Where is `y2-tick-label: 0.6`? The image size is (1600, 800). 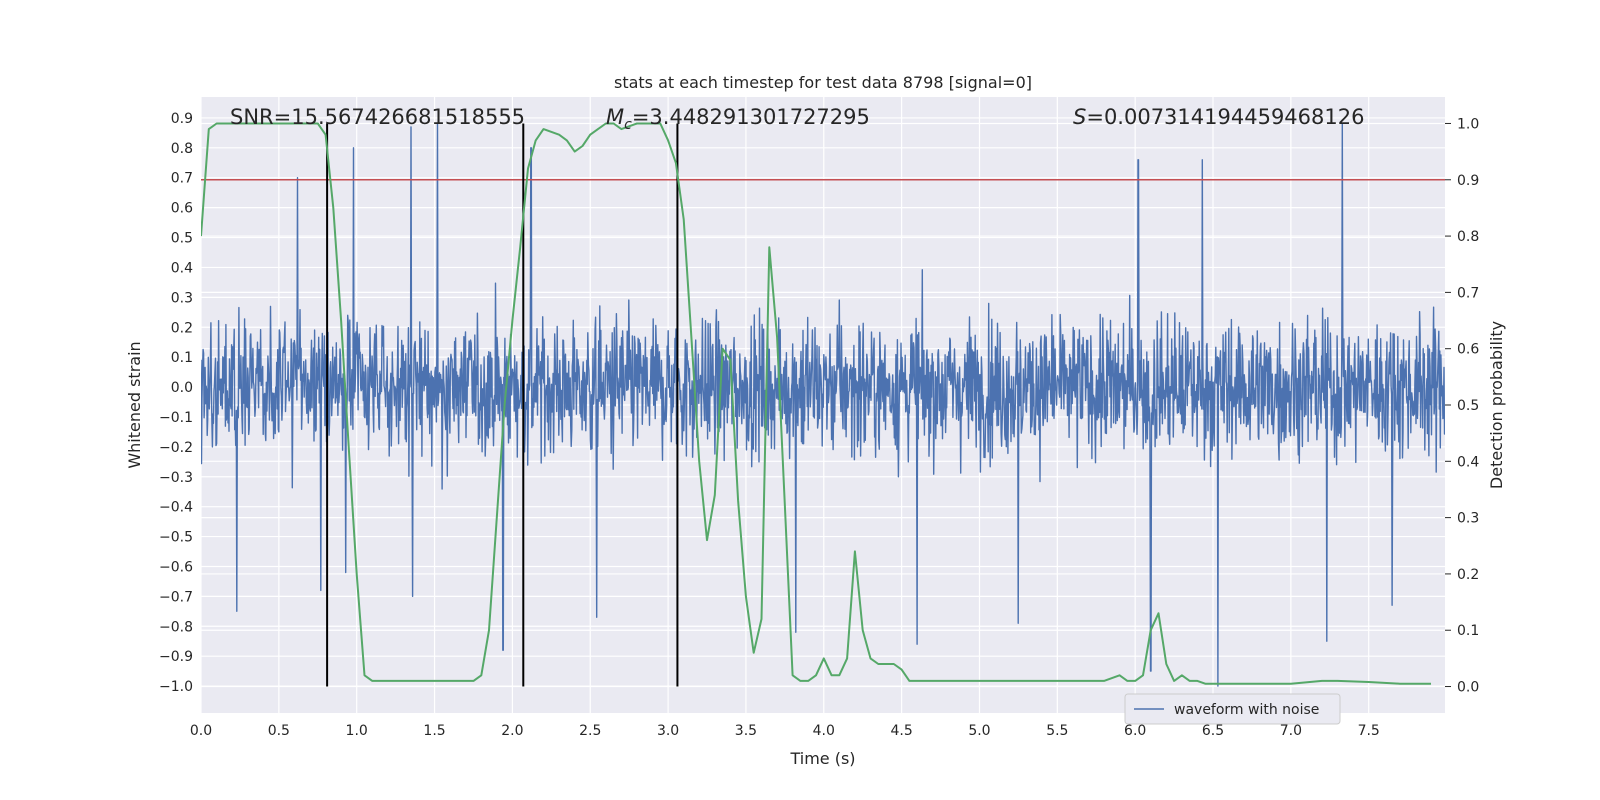 y2-tick-label: 0.6 is located at coordinates (1468, 350).